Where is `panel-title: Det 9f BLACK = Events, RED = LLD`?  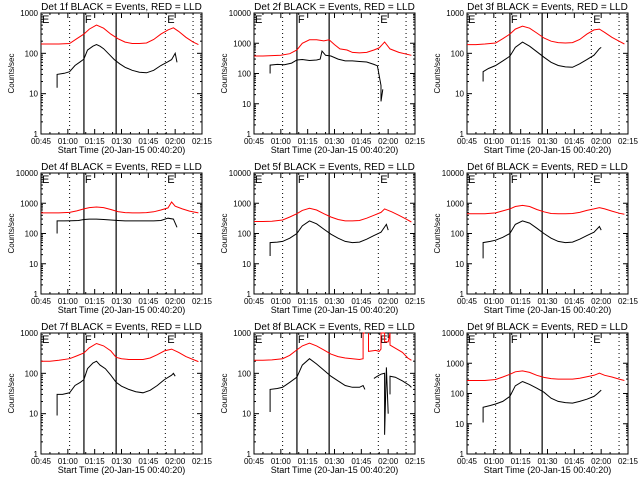 panel-title: Det 9f BLACK = Events, RED = LLD is located at coordinates (547, 327).